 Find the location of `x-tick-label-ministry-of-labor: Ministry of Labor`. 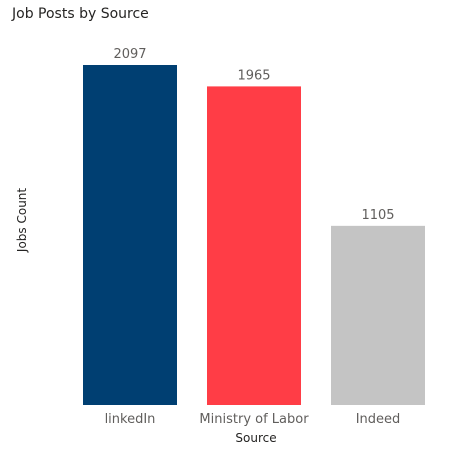

x-tick-label-ministry-of-labor: Ministry of Labor is located at coordinates (254, 419).